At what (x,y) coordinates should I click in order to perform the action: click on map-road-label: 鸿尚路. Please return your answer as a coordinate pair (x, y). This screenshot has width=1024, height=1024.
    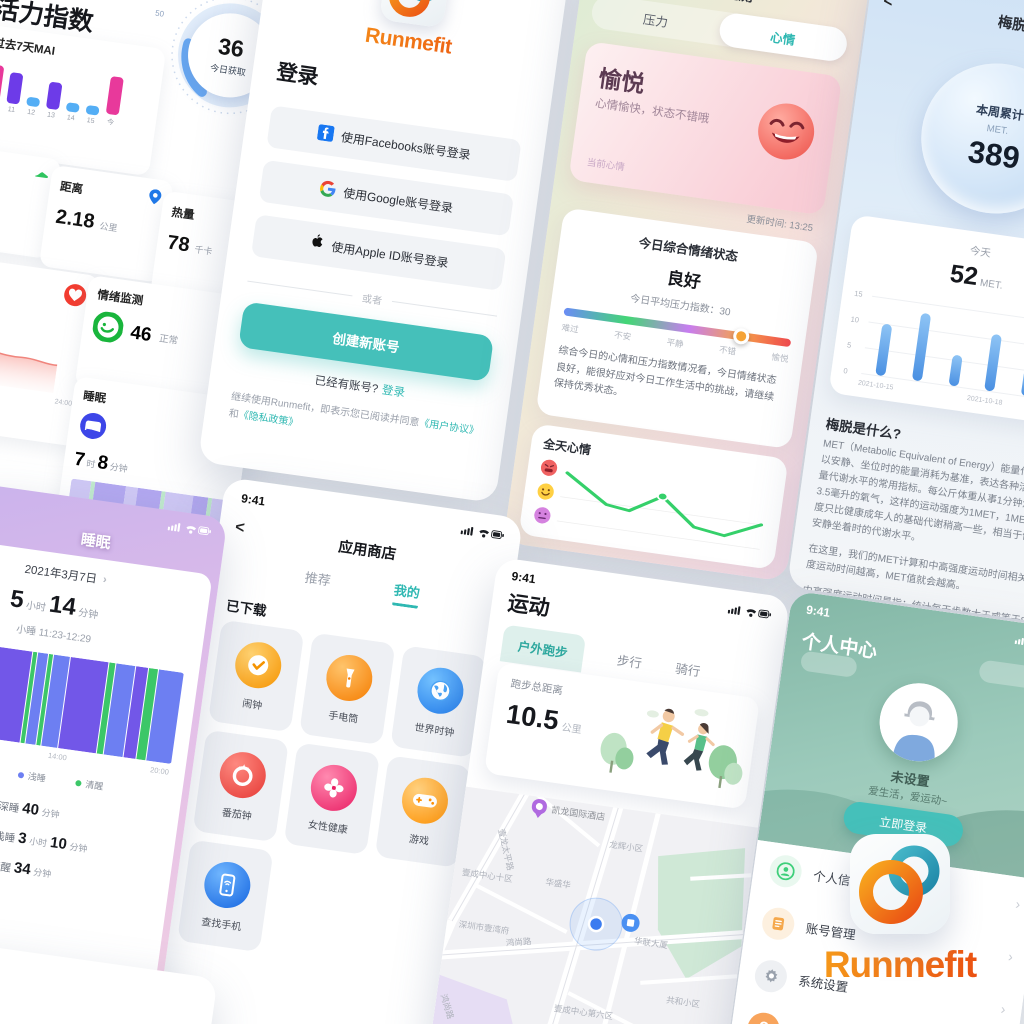
    Looking at the image, I should click on (519, 942).